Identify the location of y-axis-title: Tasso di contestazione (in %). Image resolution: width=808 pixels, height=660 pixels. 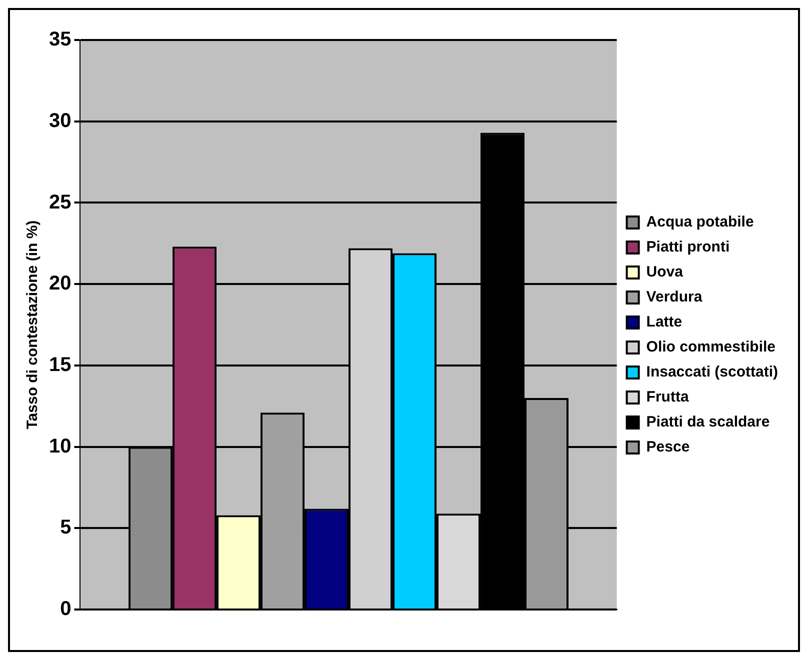
(33, 325).